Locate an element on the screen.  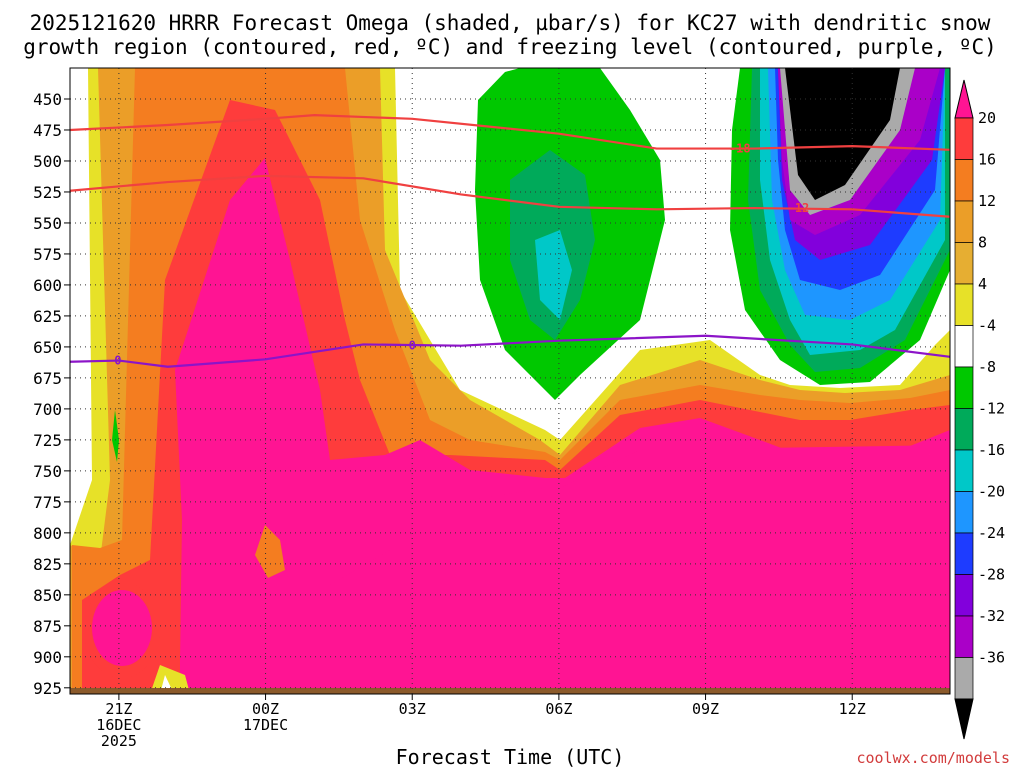
y-tick-label: 575 is located at coordinates (47, 254).